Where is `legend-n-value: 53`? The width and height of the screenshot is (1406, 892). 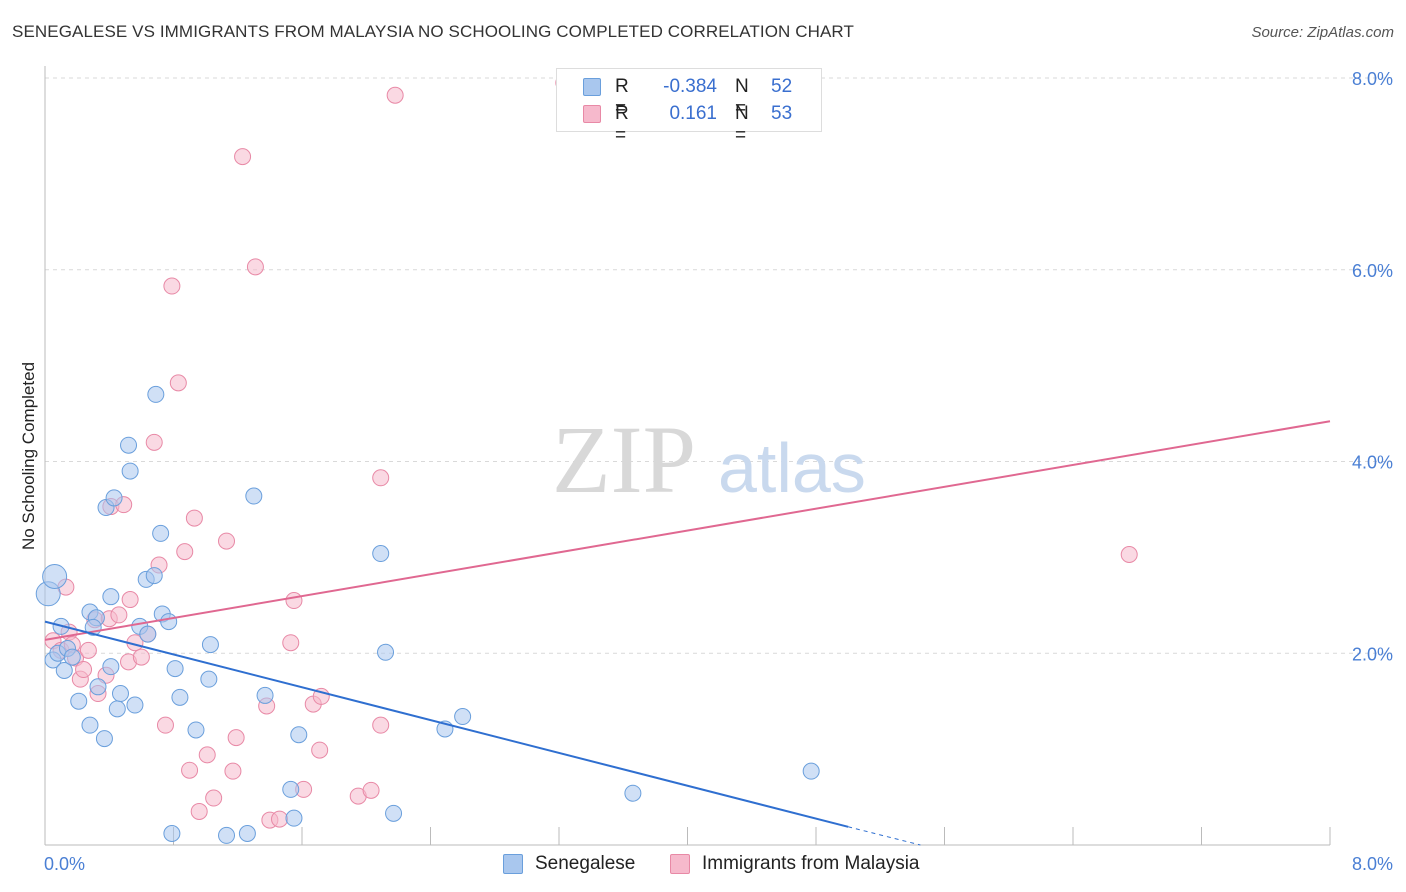
legend-n-value: 53 is located at coordinates (782, 113).